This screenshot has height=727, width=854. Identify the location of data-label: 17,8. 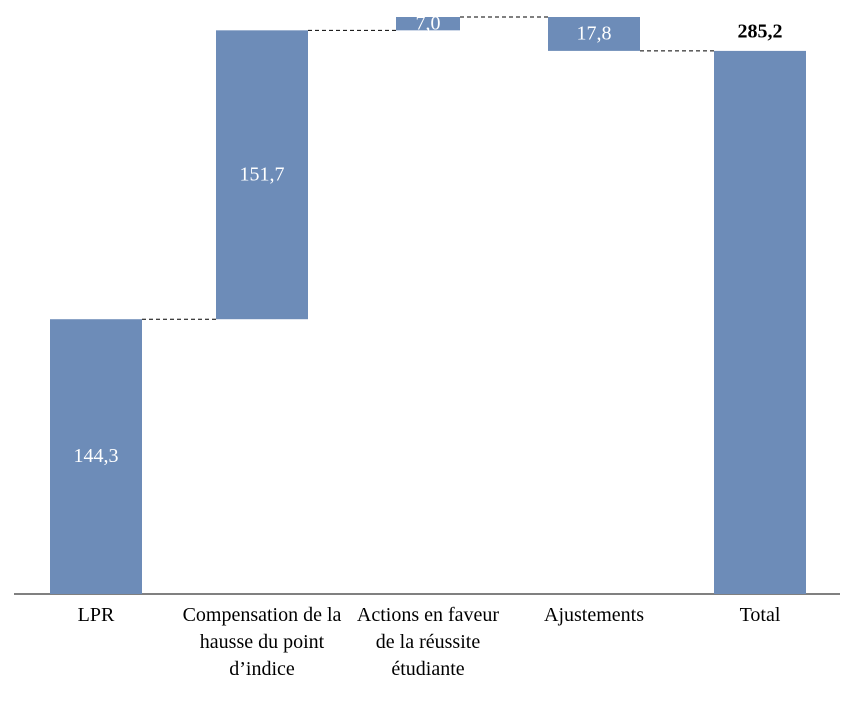
(594, 34).